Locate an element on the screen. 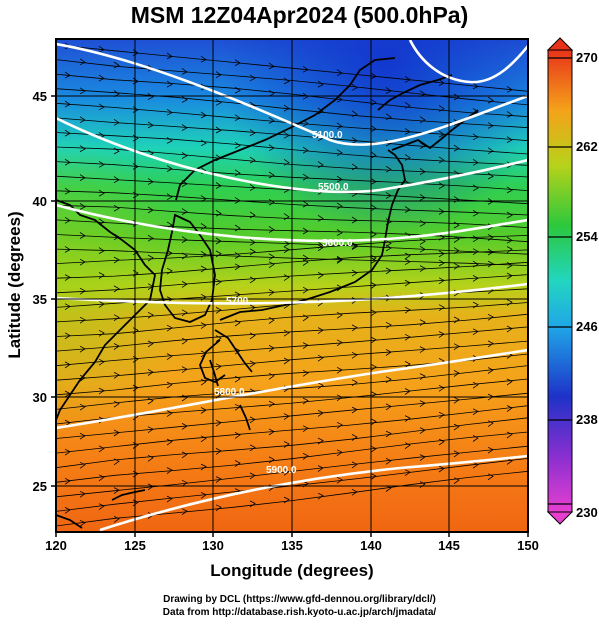 The width and height of the screenshot is (599, 625). x-tick-label: 135 is located at coordinates (292, 545).